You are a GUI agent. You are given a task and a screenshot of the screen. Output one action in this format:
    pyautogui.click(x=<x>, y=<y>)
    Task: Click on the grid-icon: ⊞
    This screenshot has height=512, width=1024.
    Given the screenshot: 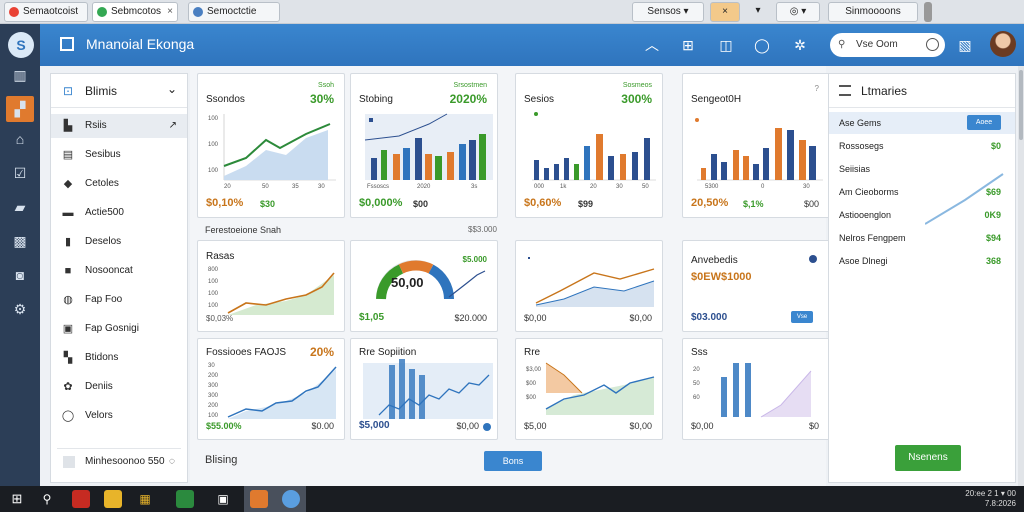 What is the action you would take?
    pyautogui.click(x=688, y=45)
    